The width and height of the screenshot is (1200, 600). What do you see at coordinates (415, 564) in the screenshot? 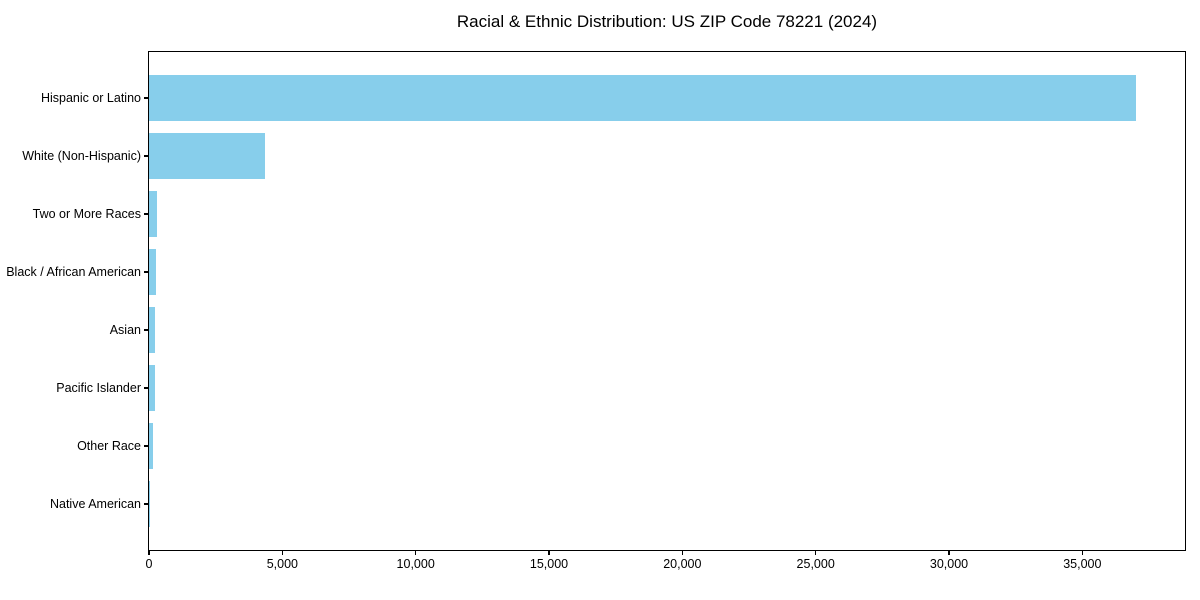
I see `x-axis-tick-label: 10,000` at bounding box center [415, 564].